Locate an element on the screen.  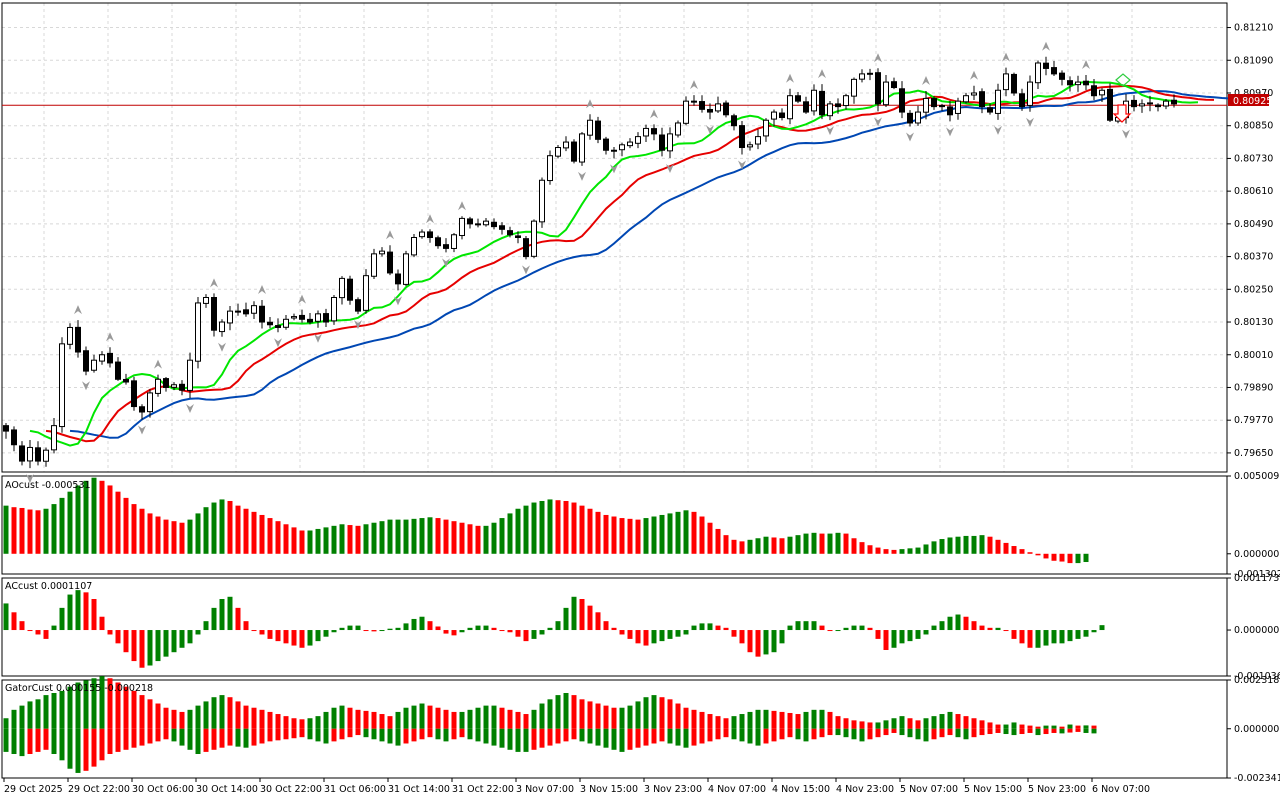
ac-tick-label: 0.0011736 is located at coordinates (1257, 578).